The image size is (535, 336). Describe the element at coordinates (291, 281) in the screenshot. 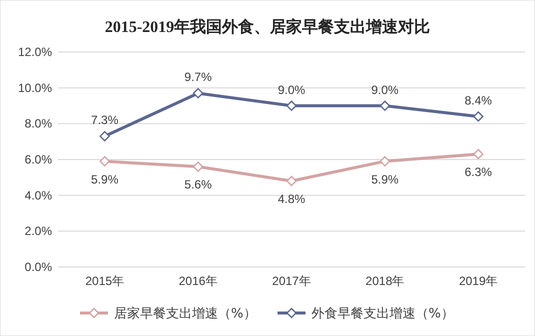

I see `x-tick-label: 2017年` at that location.